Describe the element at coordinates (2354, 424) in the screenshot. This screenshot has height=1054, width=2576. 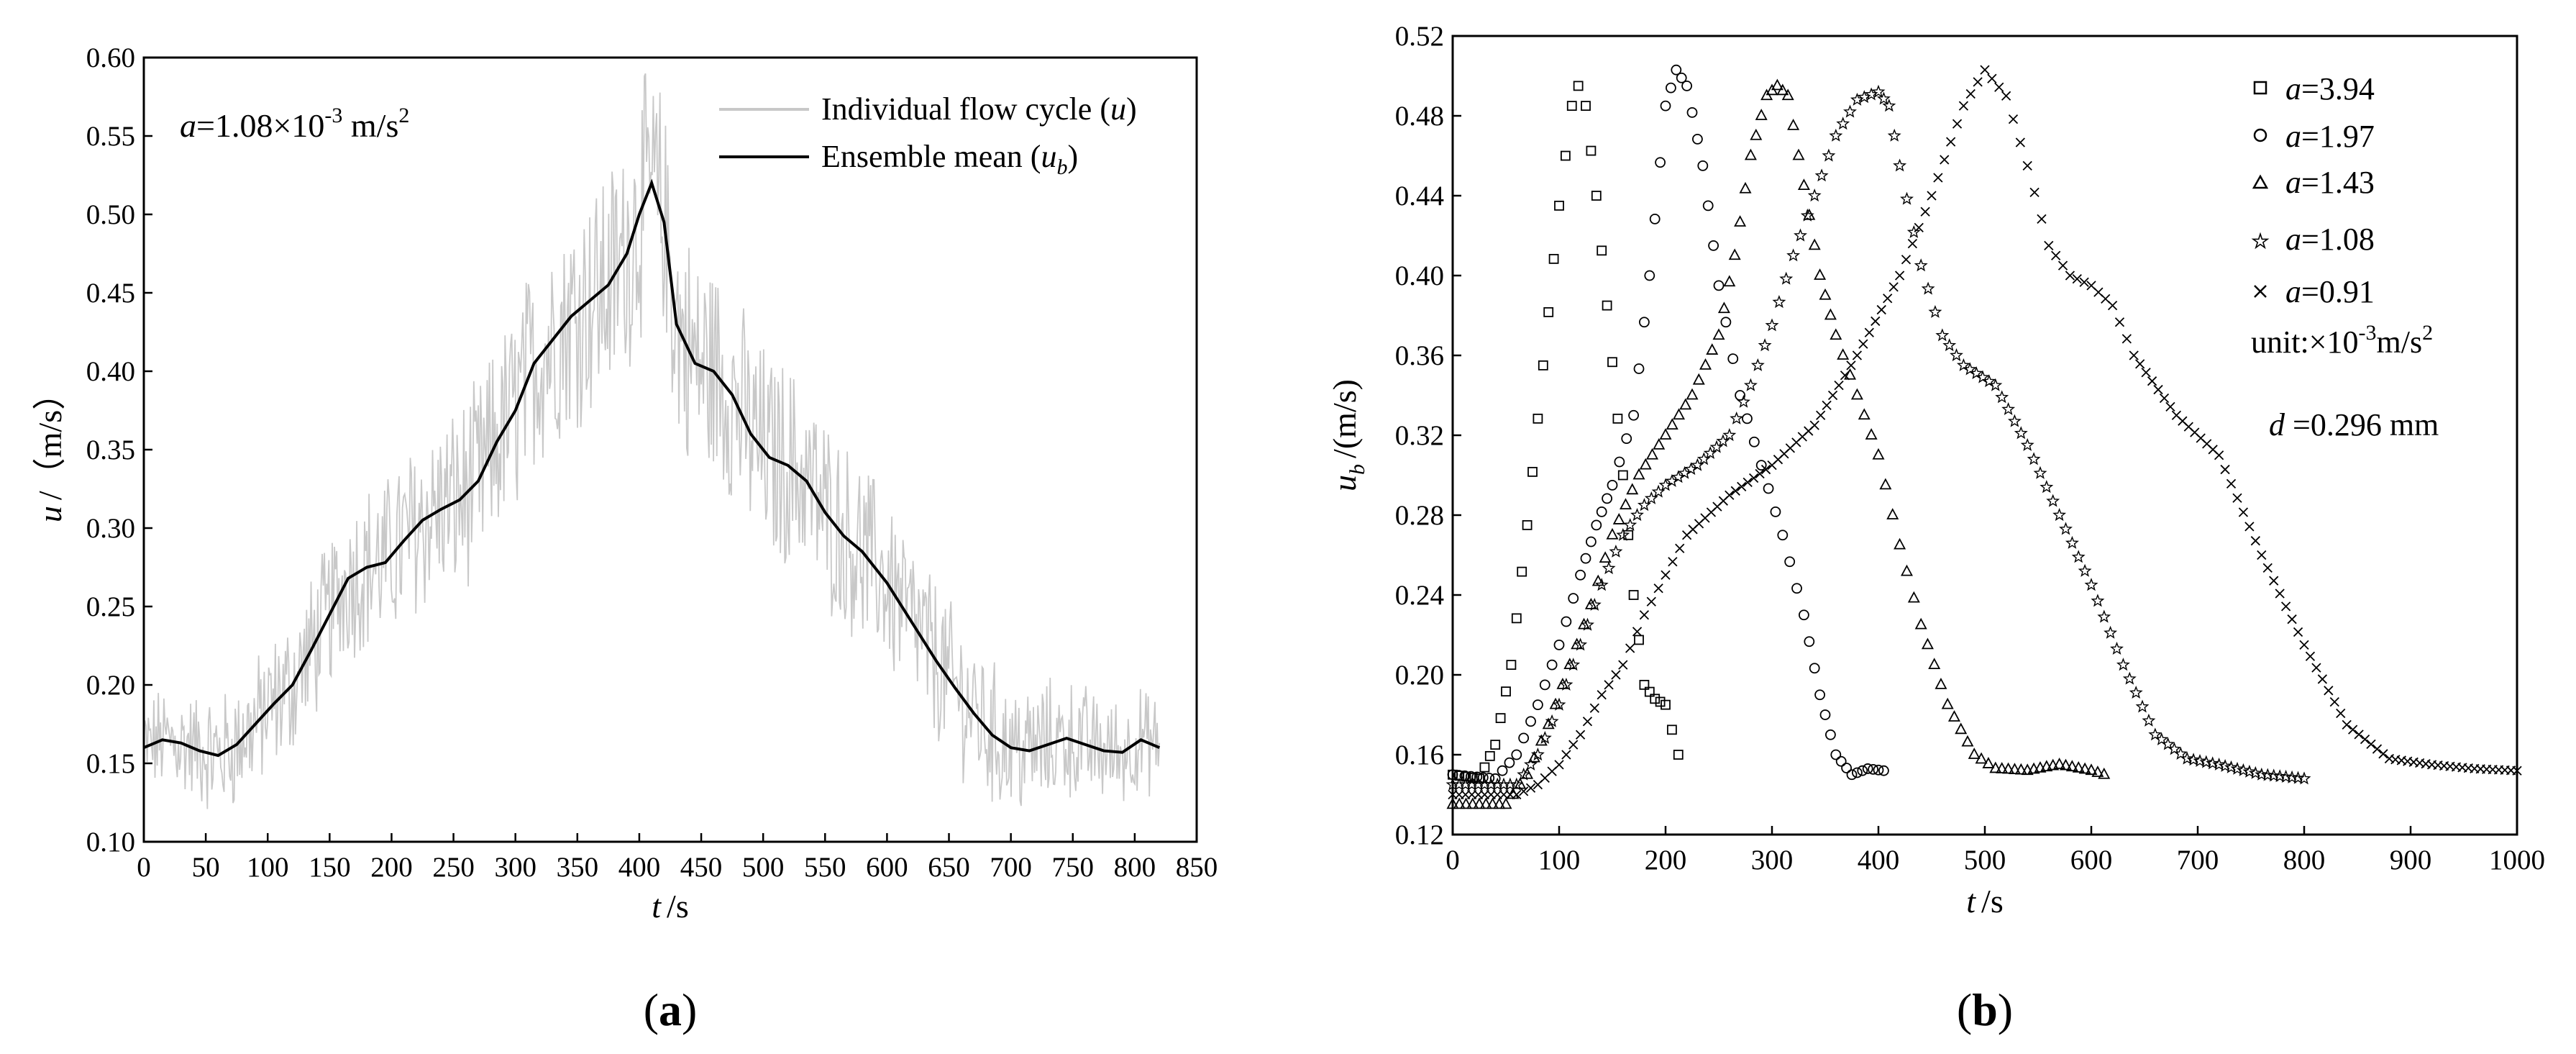
I see `grain-size-note: d =0.296 mm` at that location.